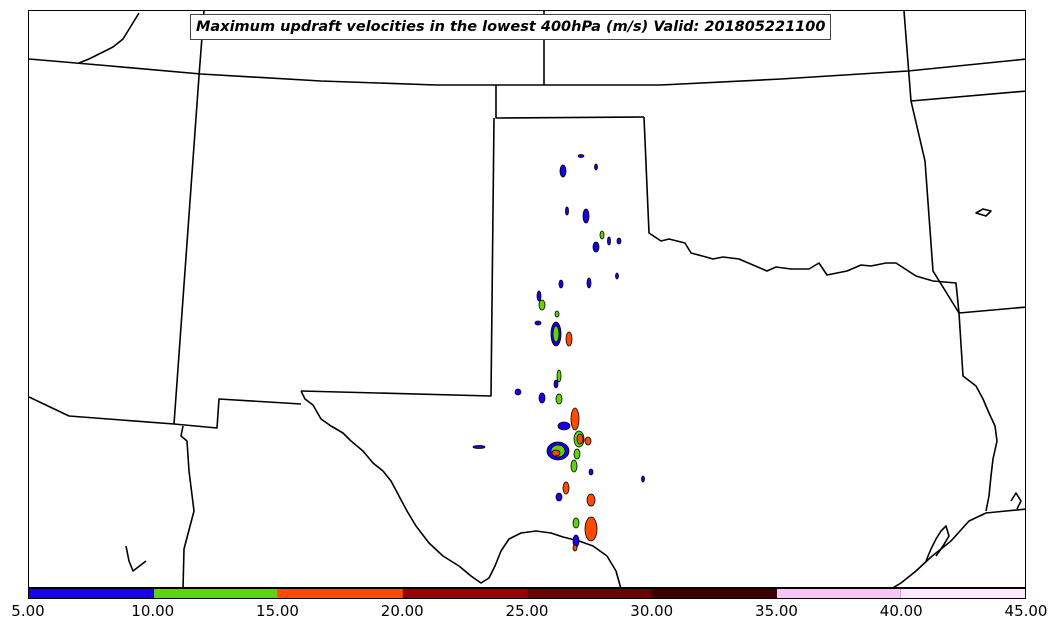 The width and height of the screenshot is (1060, 633). Describe the element at coordinates (901, 611) in the screenshot. I see `colorbar-tick-label: 40.00` at that location.